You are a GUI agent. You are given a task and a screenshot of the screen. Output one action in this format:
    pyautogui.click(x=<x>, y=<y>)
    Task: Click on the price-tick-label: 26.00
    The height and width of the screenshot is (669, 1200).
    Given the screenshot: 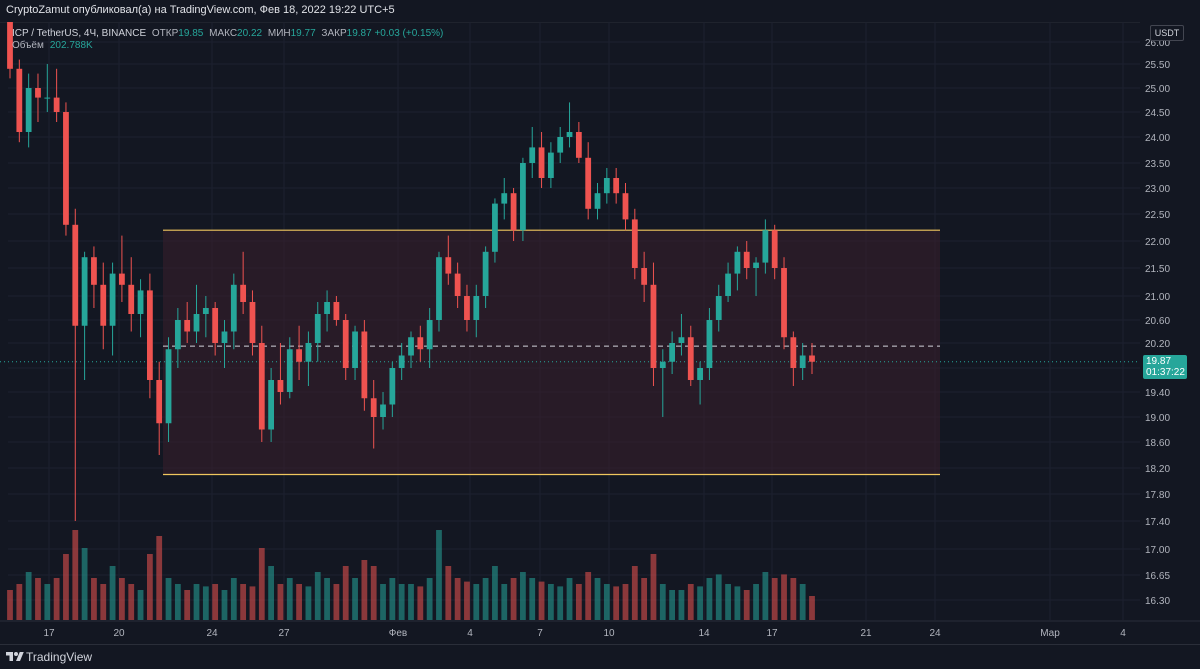 What is the action you would take?
    pyautogui.click(x=1157, y=43)
    